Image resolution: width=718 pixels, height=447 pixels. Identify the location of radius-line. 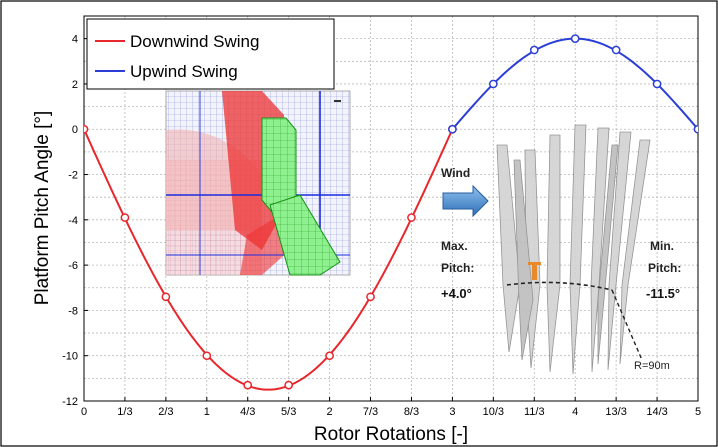
(627, 325).